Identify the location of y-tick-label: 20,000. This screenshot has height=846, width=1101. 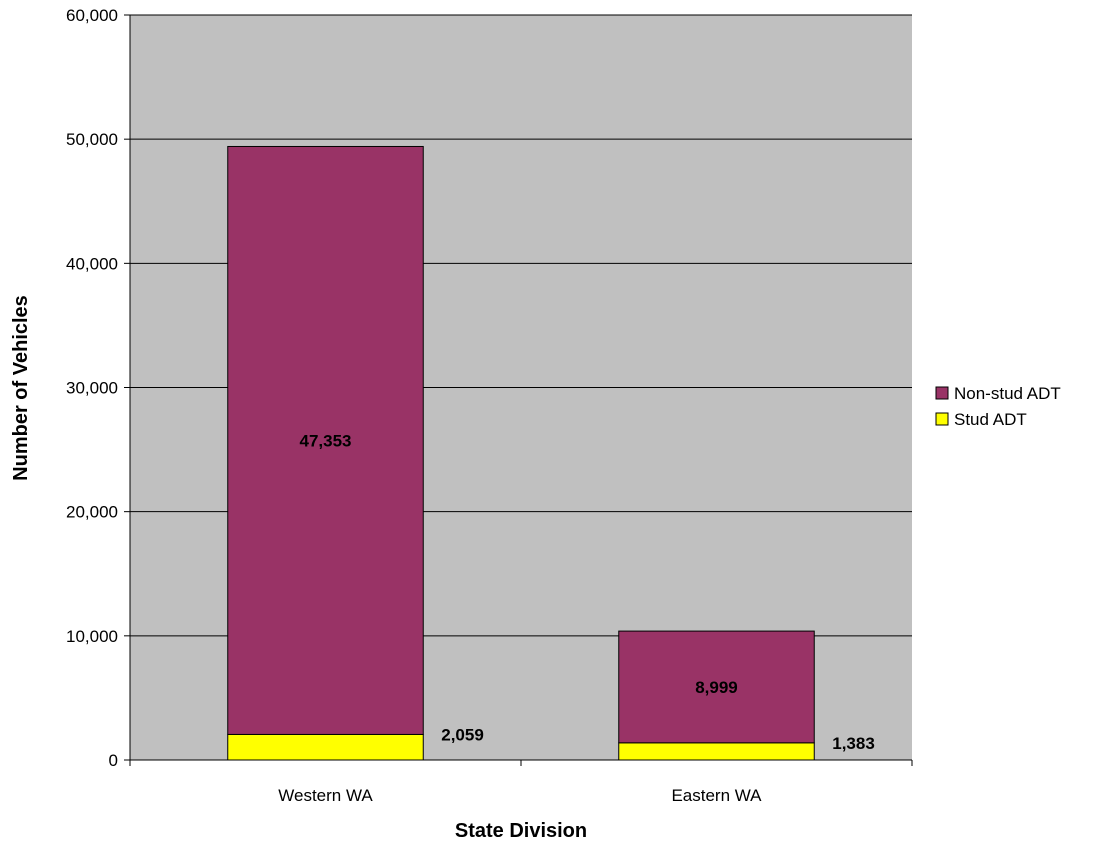
(92, 512).